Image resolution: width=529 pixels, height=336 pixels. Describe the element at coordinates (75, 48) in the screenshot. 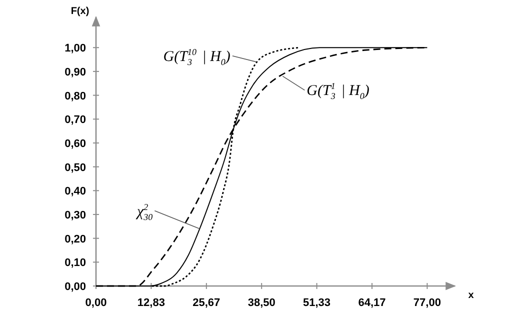

I see `y-tick-label: 1,00` at that location.